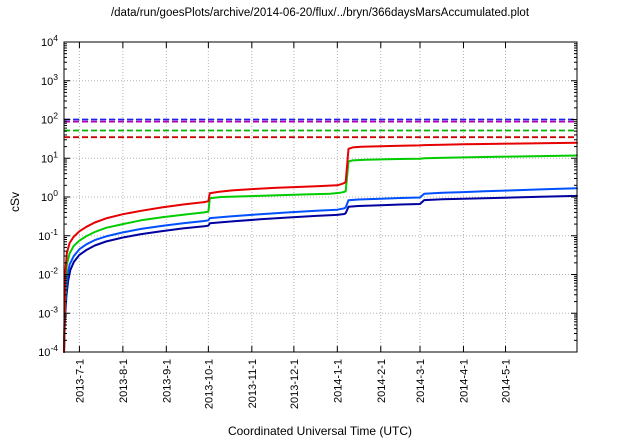 The image size is (640, 448). Describe the element at coordinates (49, 157) in the screenshot. I see `y-tick-label: 10¹` at that location.